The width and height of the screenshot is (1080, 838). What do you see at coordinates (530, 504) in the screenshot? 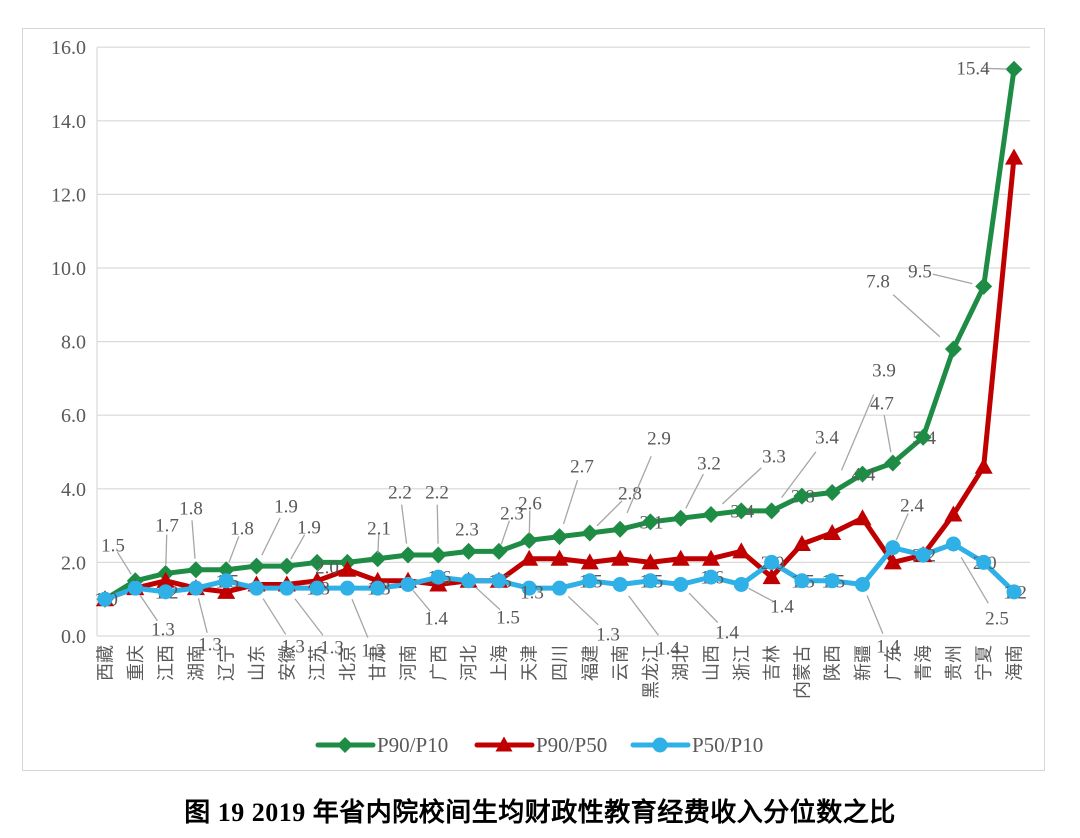
I see `data-label: 2.6` at bounding box center [530, 504].